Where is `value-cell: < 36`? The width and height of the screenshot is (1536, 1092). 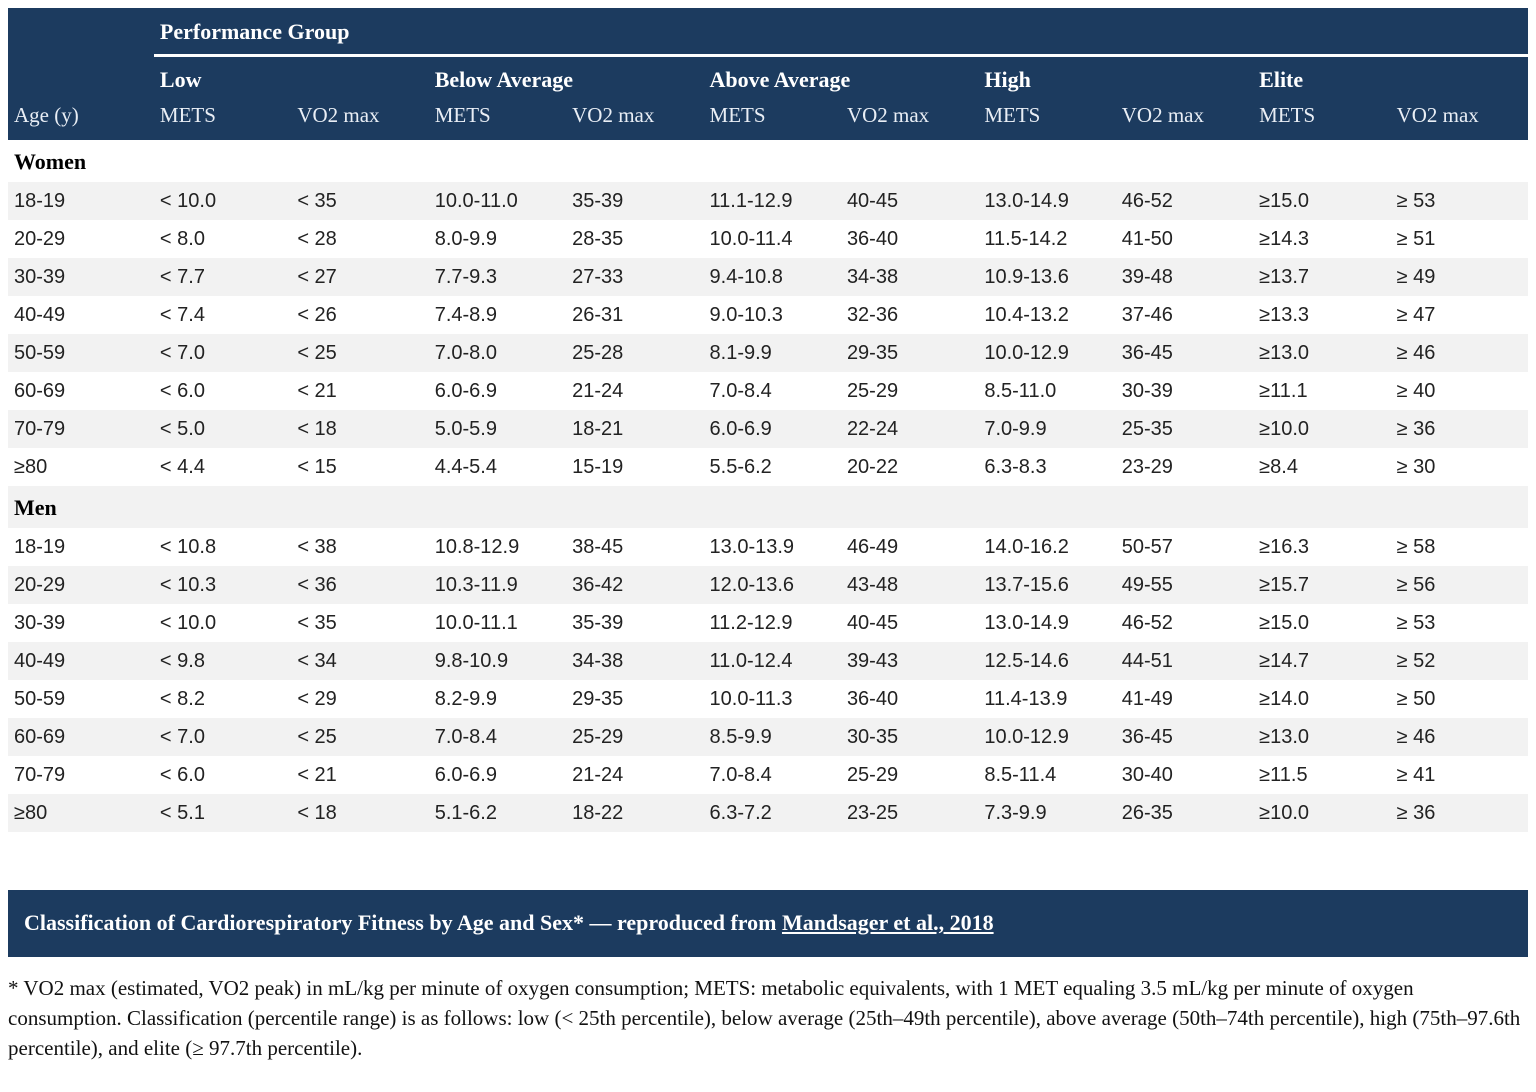 value-cell: < 36 is located at coordinates (360, 585).